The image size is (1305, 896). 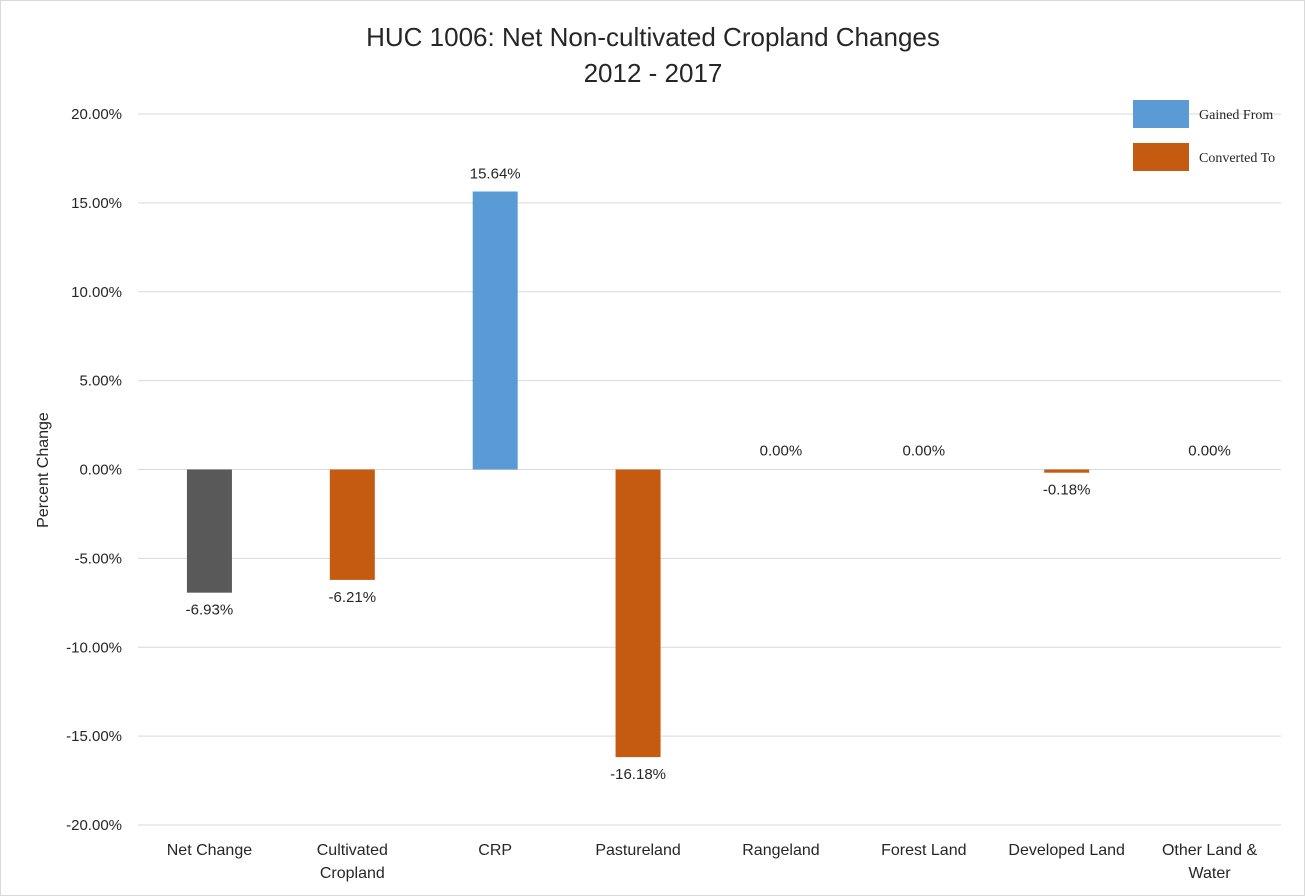 I want to click on x-tick-label: Developed Land, so click(x=1066, y=850).